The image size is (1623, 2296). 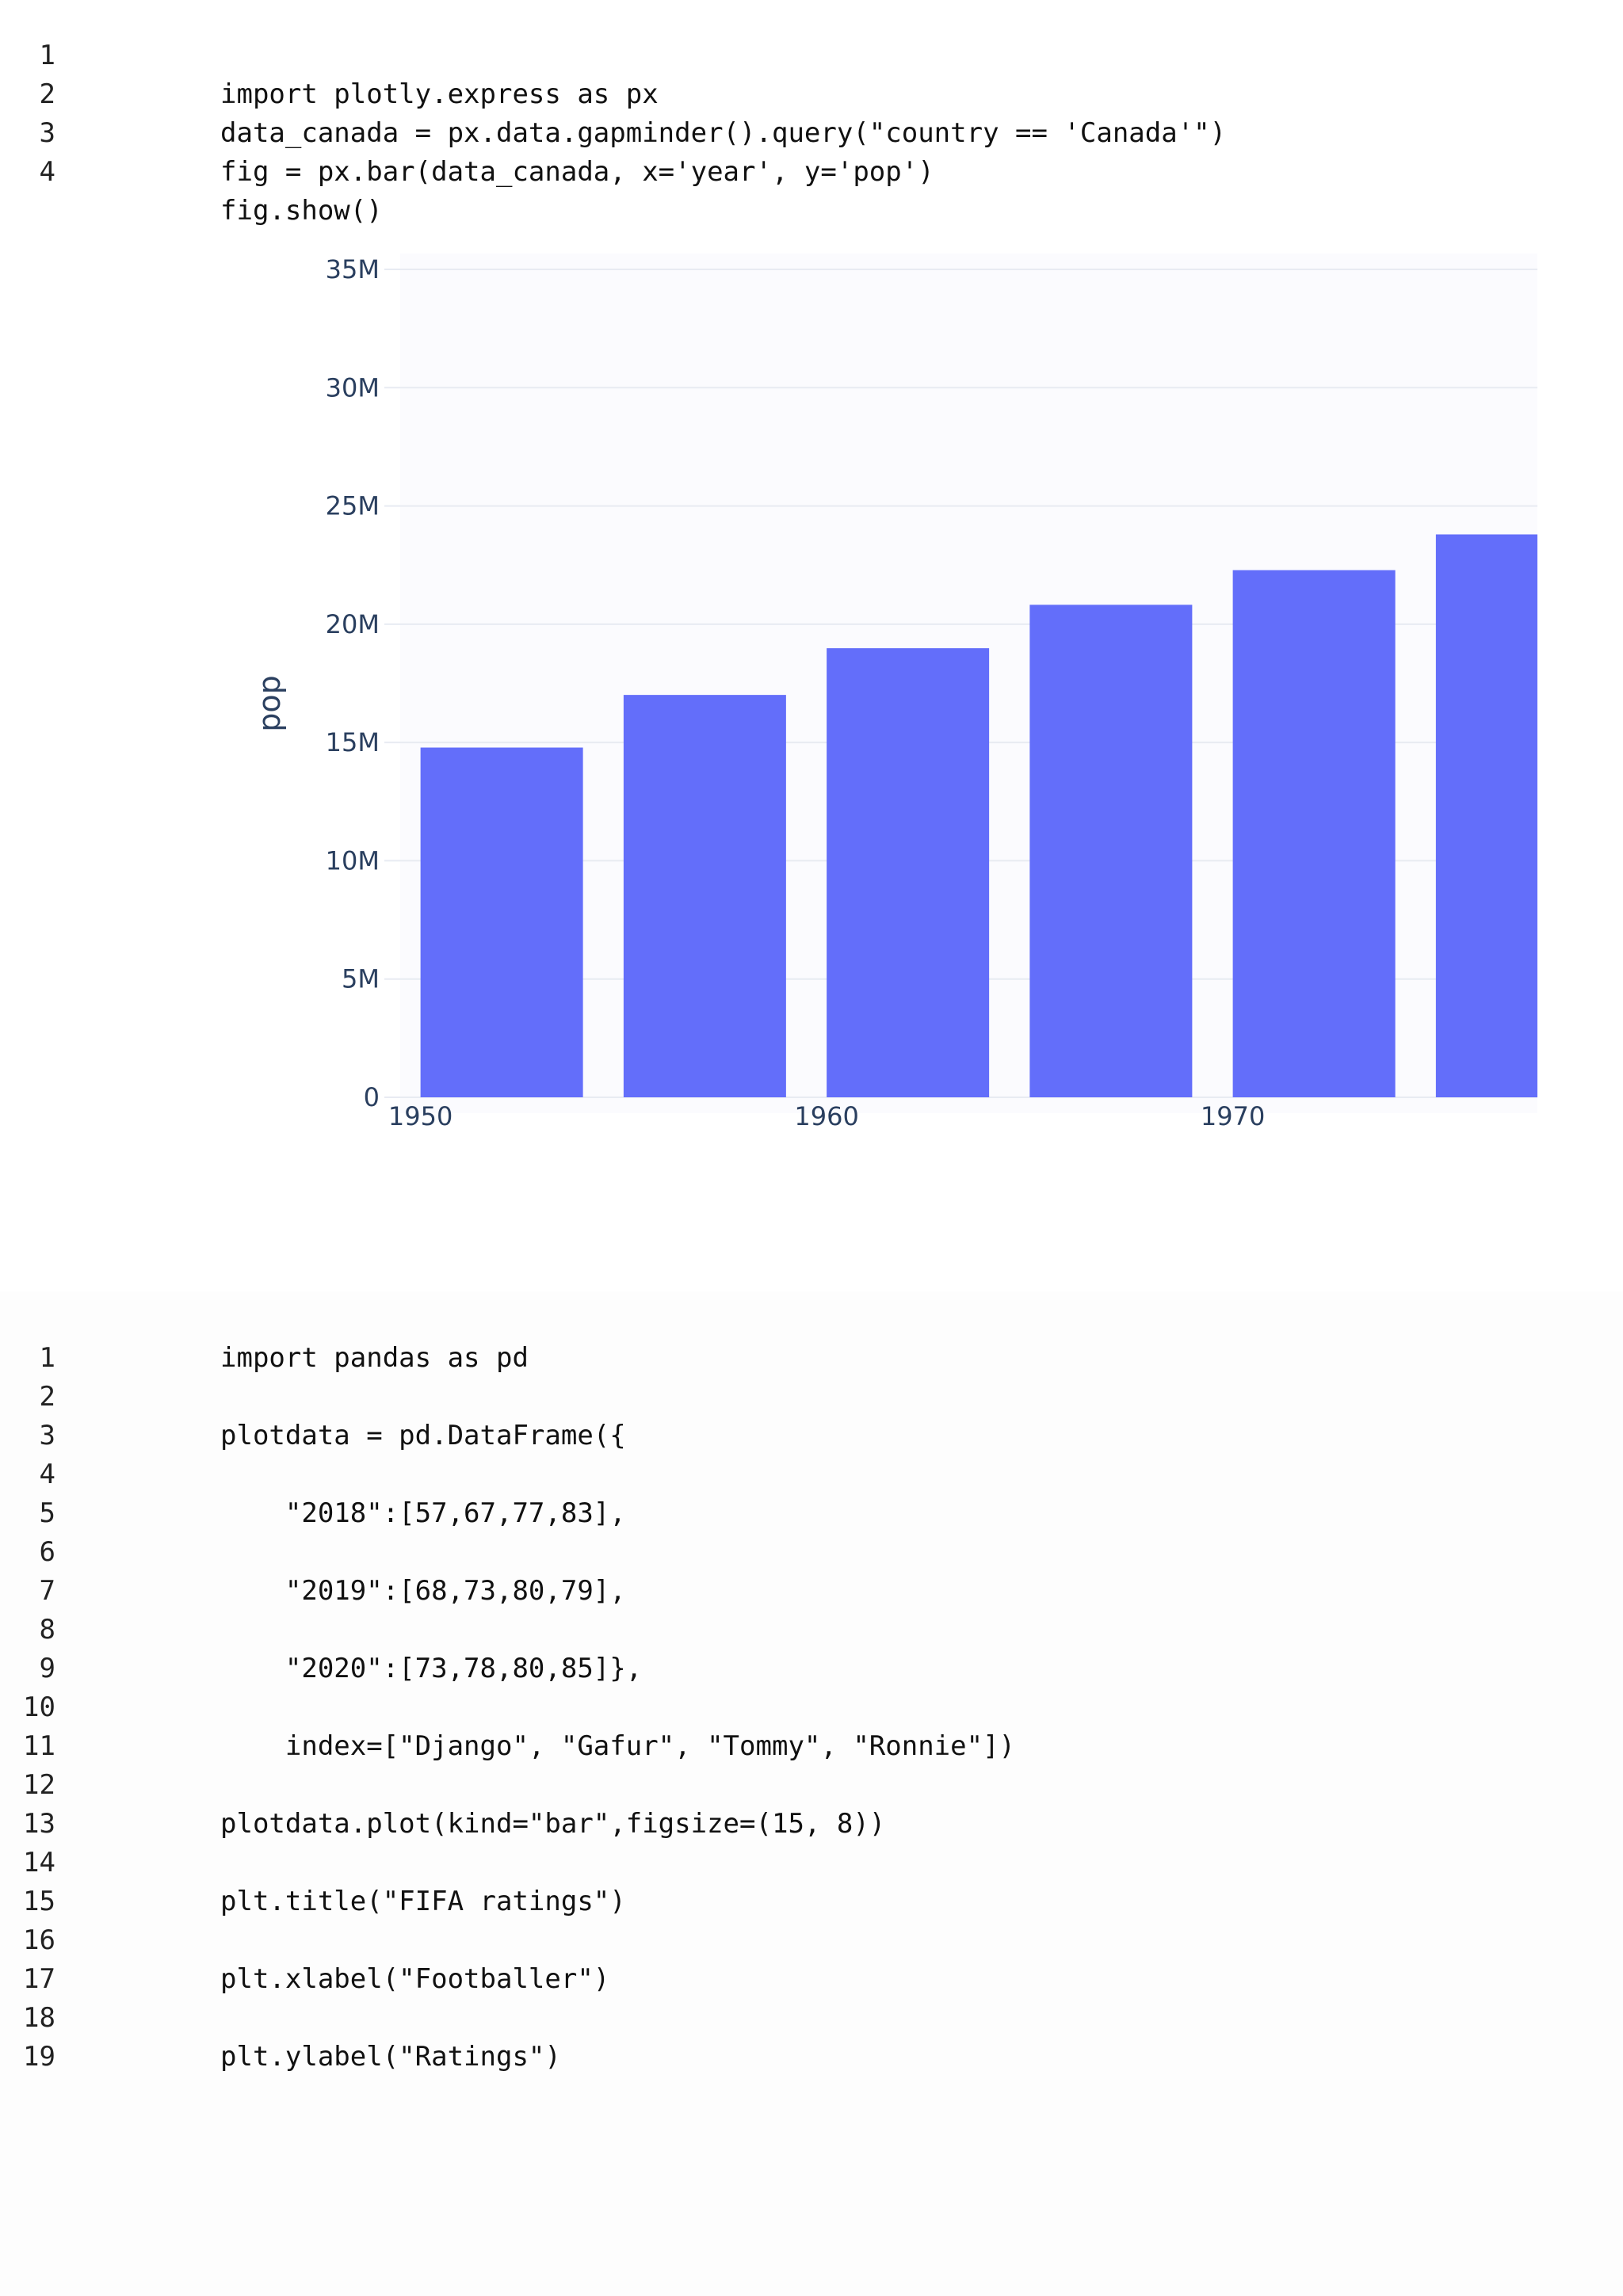 What do you see at coordinates (47, 1668) in the screenshot?
I see `line-number: 9` at bounding box center [47, 1668].